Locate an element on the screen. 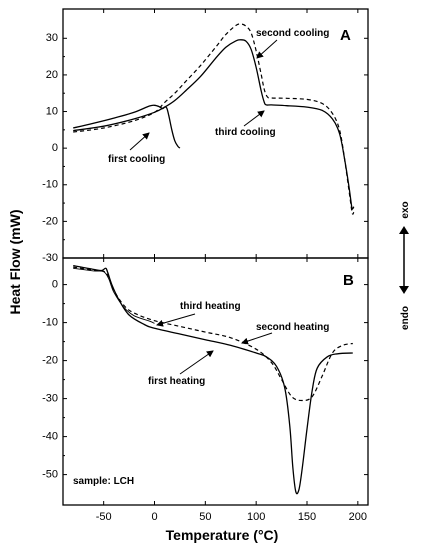 The width and height of the screenshot is (425, 550). arrow-first-cooling is located at coordinates (139, 141).